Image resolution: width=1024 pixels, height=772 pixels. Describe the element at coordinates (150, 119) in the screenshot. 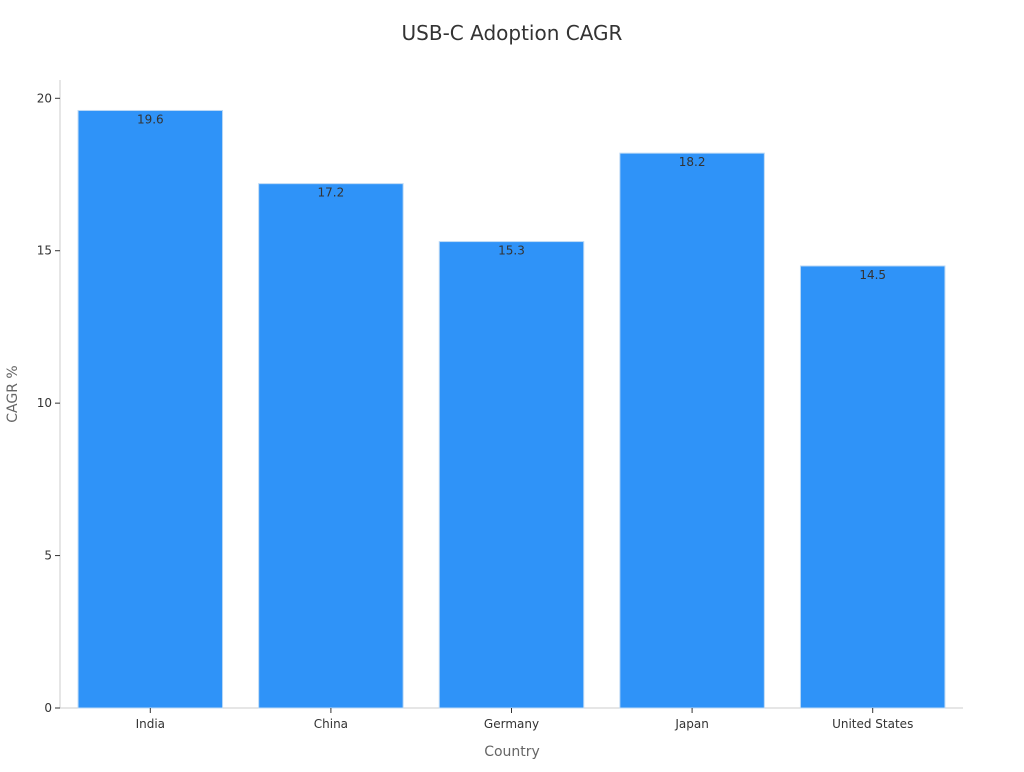

I see `bar-value-label: 19.6` at that location.